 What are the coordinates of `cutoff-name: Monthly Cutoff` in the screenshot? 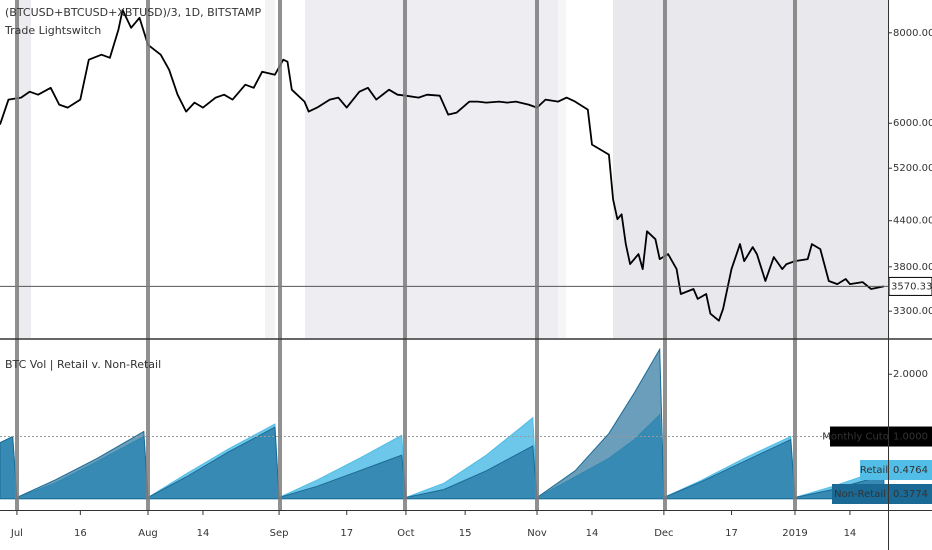 It's located at (859, 437).